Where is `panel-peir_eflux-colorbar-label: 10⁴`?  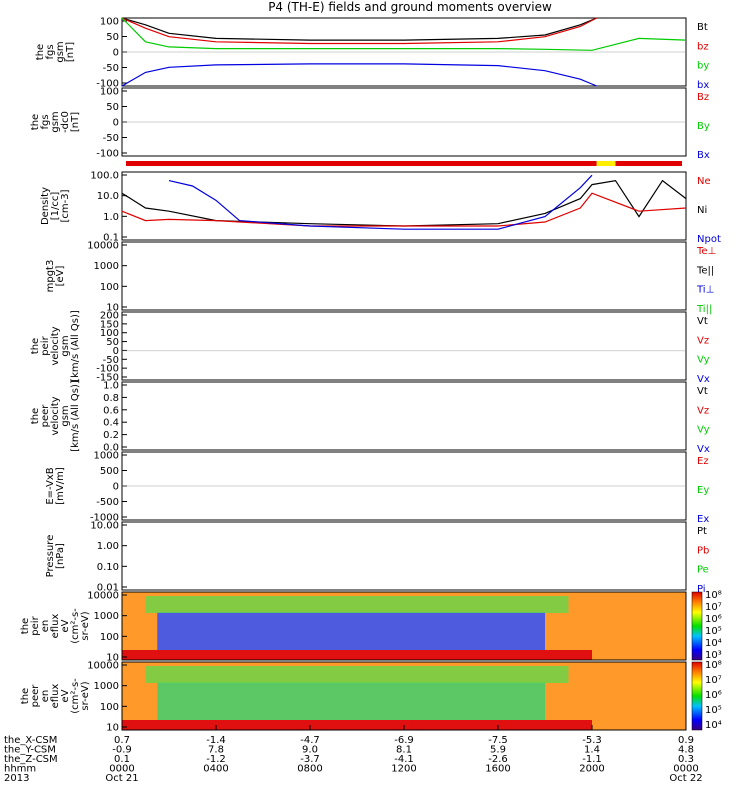
panel-peir_eflux-colorbar-label: 10⁴ is located at coordinates (713, 643).